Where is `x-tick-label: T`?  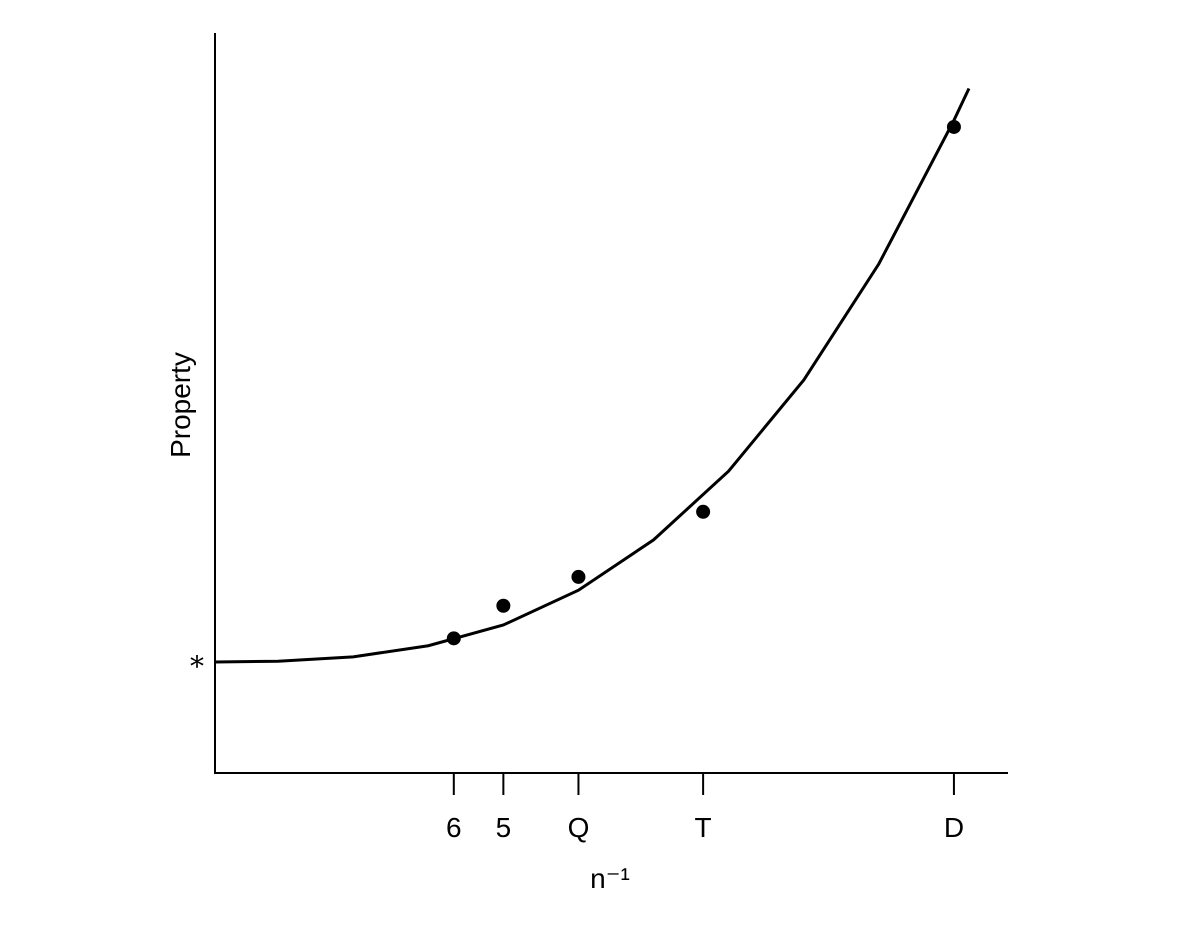
x-tick-label: T is located at coordinates (703, 827).